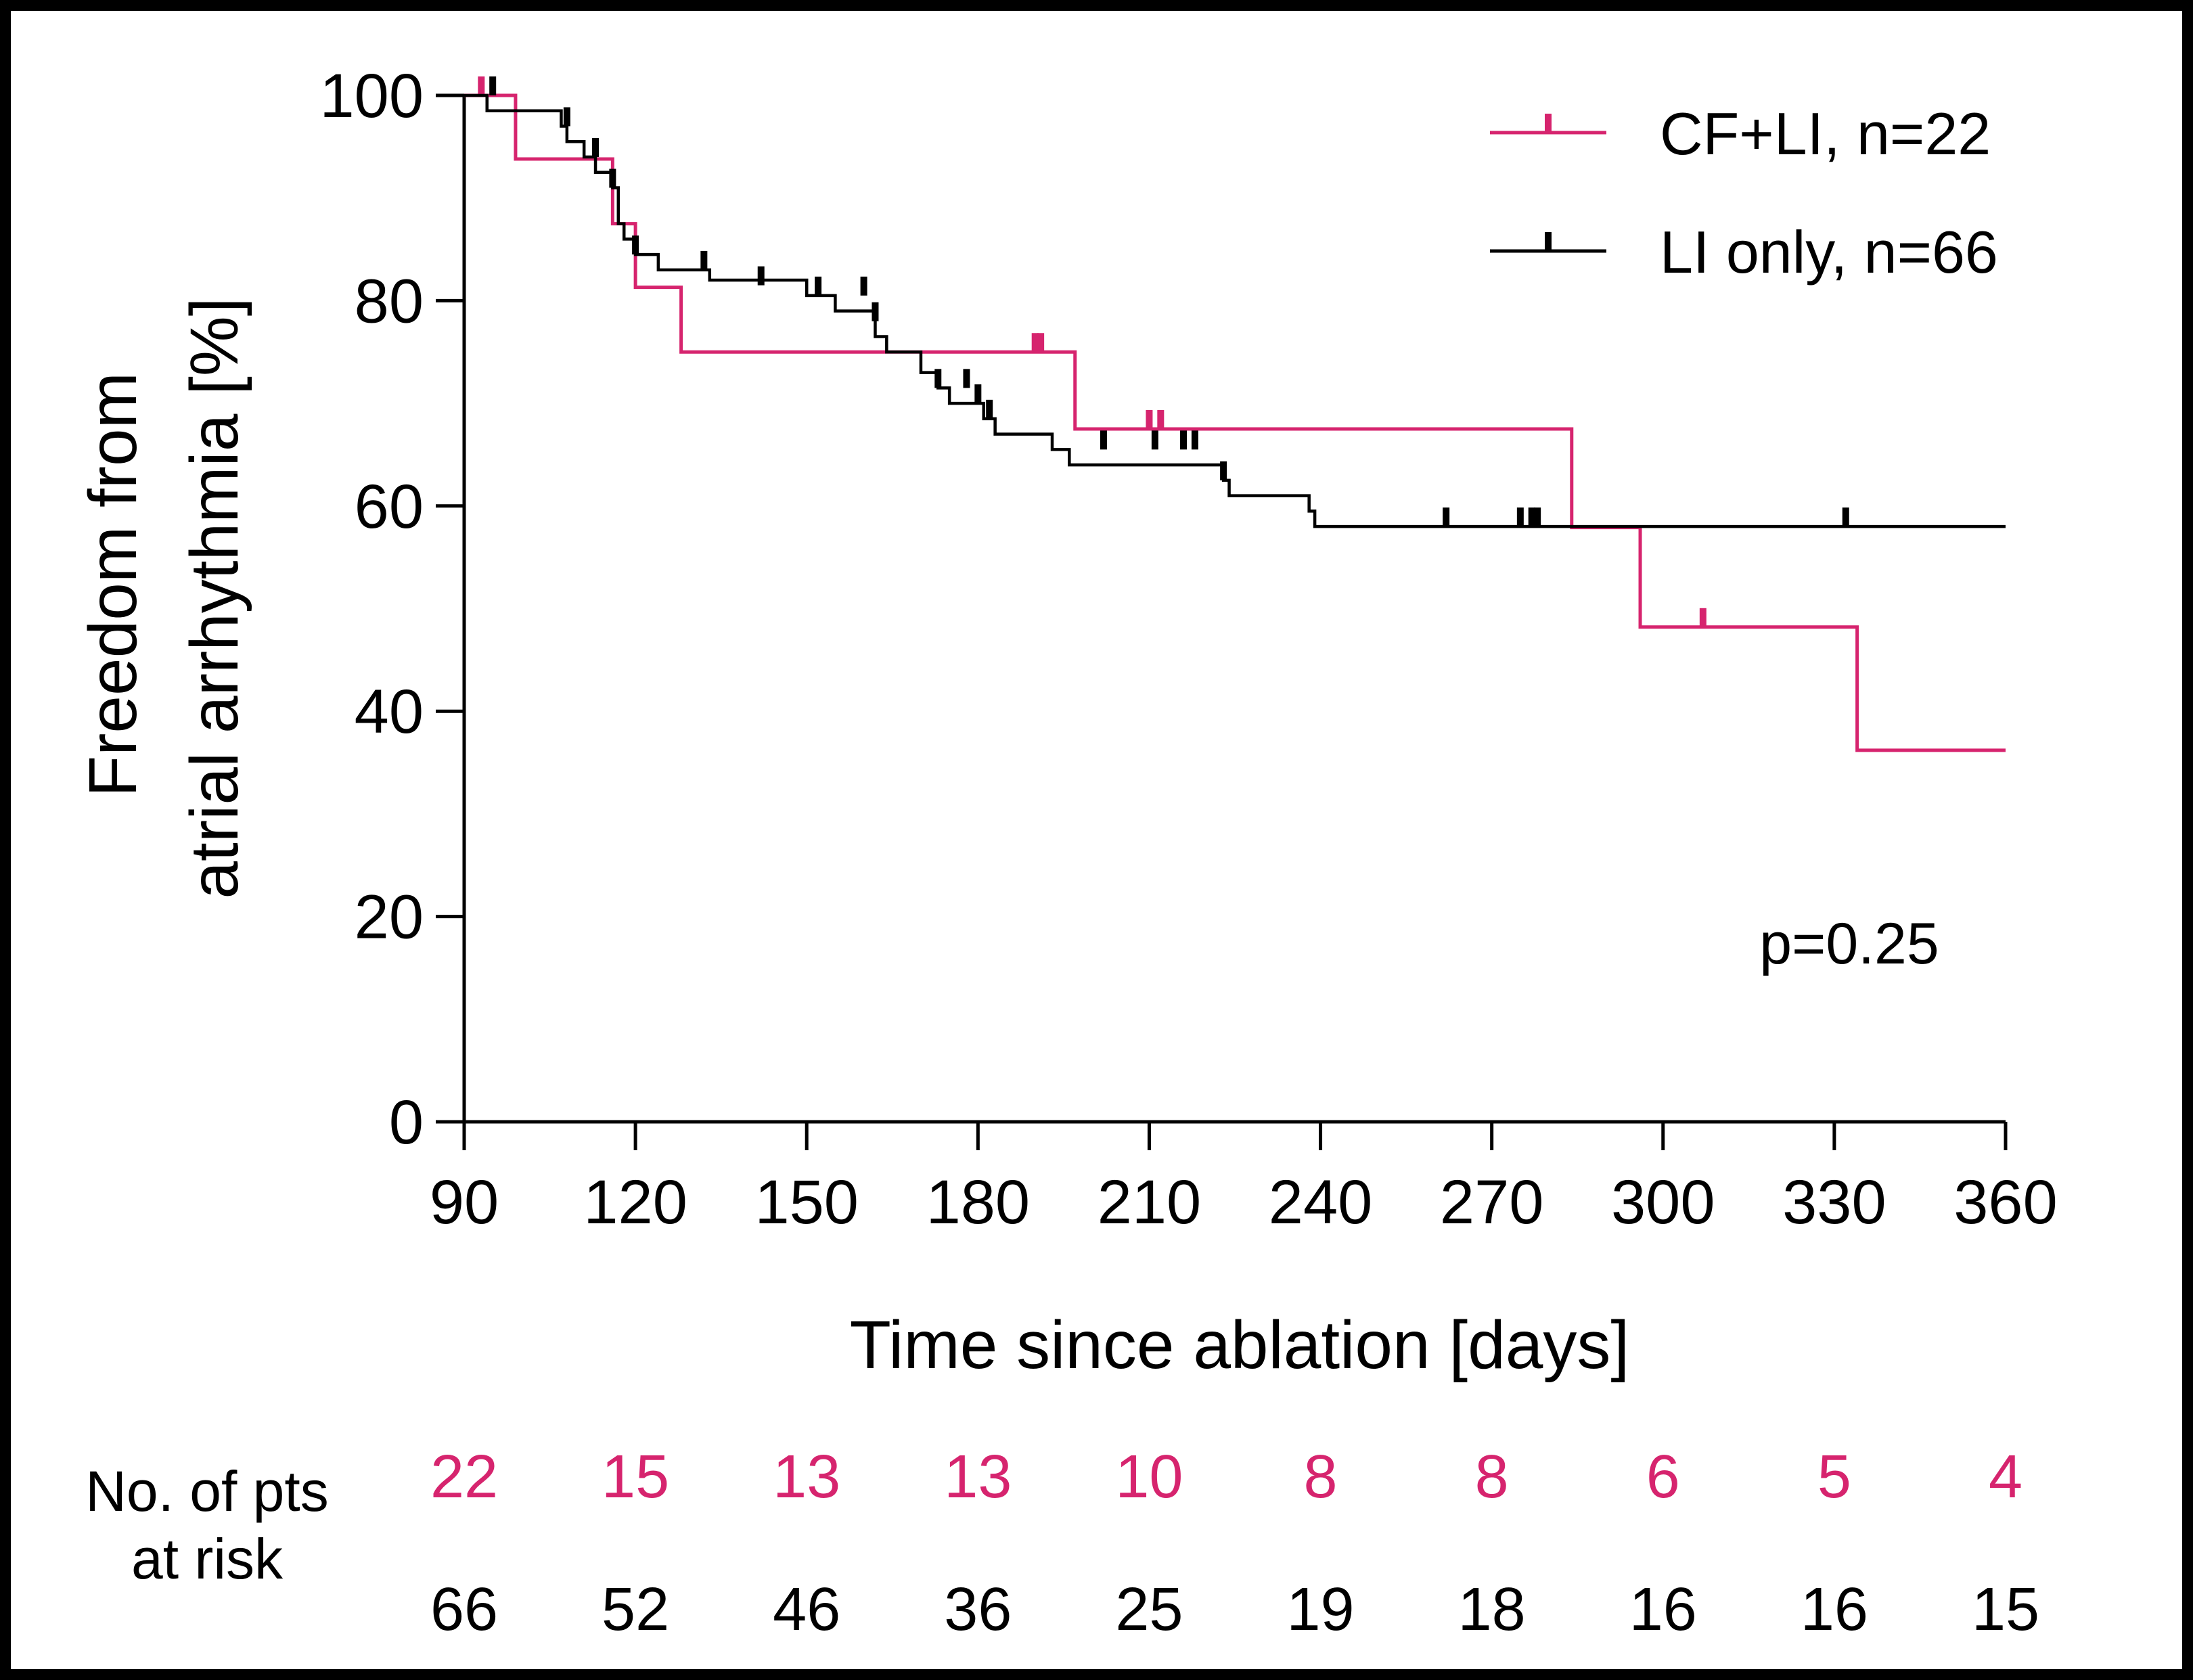 Image resolution: width=2193 pixels, height=1680 pixels. What do you see at coordinates (406, 1122) in the screenshot?
I see `y-tick-label: 0` at bounding box center [406, 1122].